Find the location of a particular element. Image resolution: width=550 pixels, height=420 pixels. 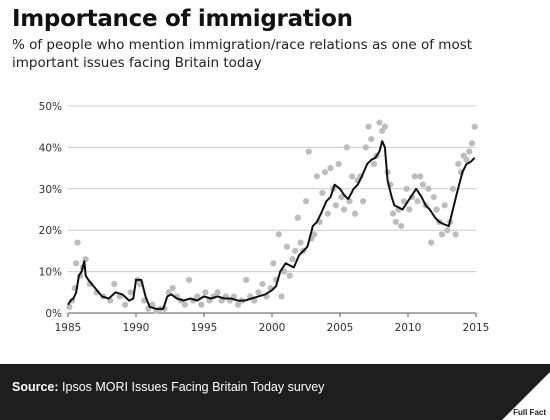

full-fact-logo is located at coordinates (526, 396).